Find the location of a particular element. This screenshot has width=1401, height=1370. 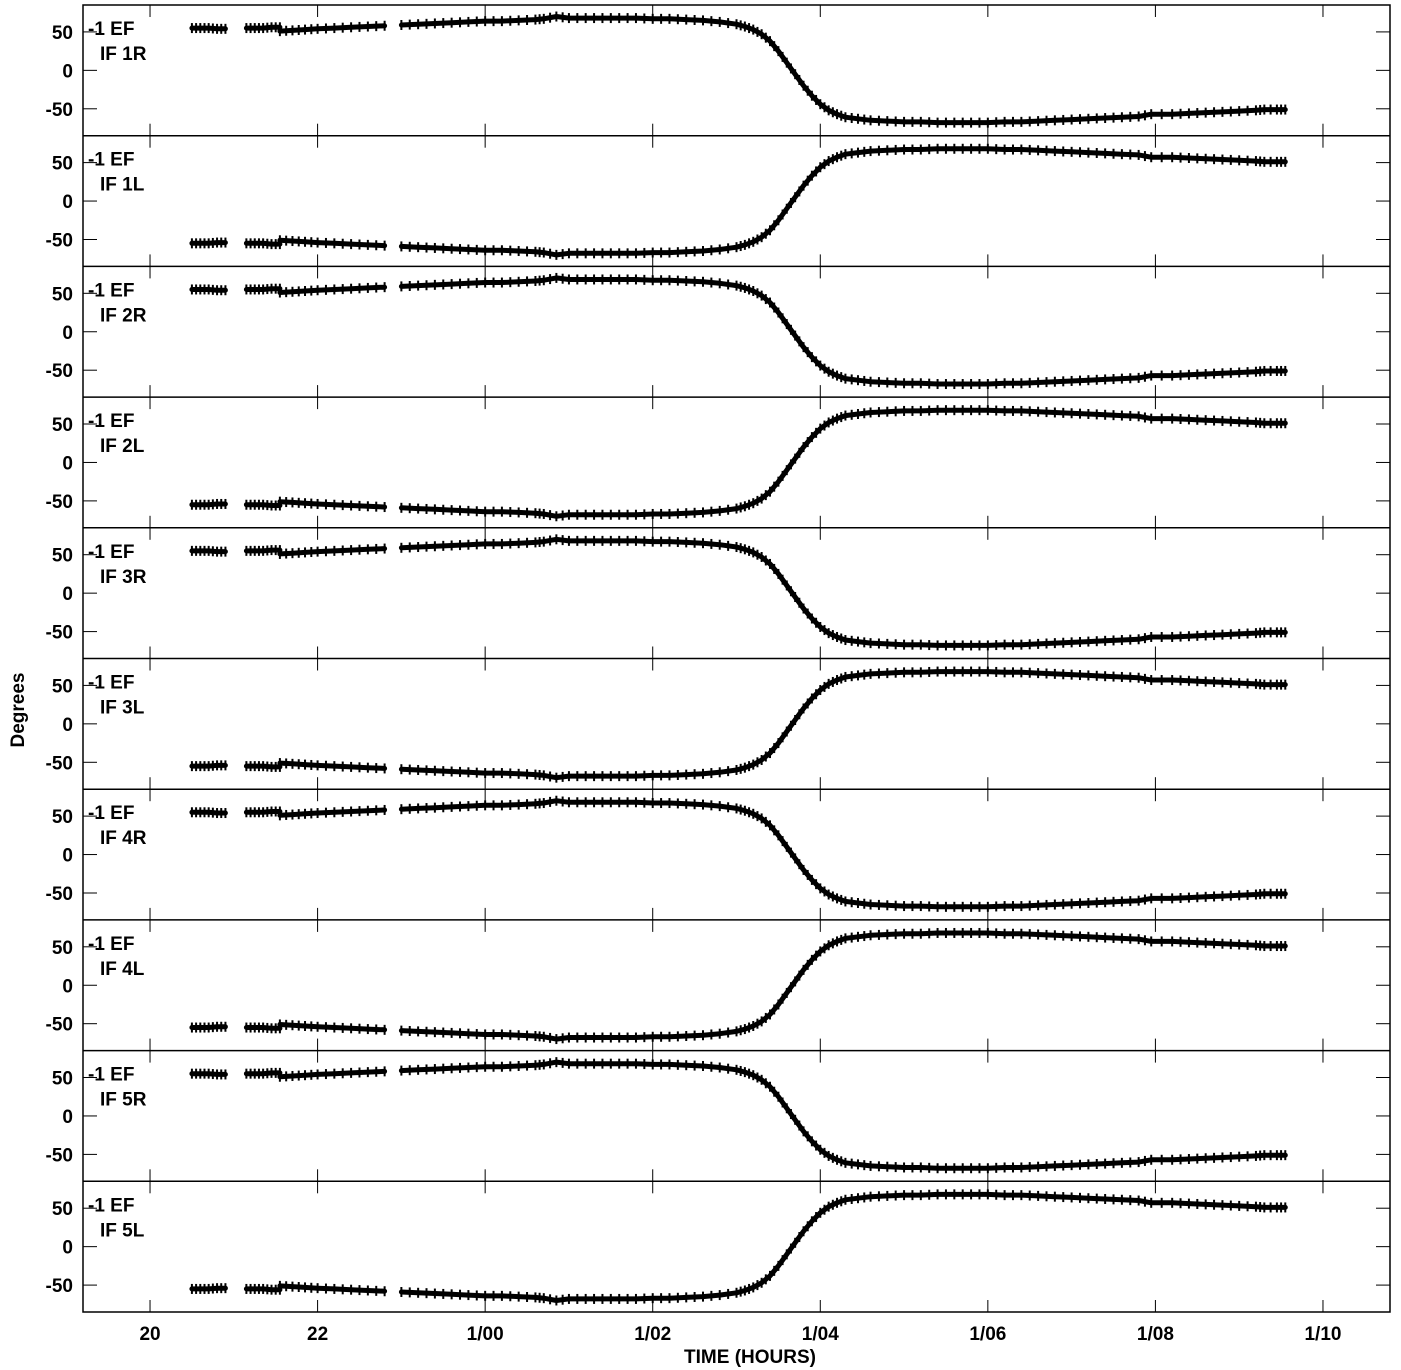

panel-9: 50 0 -50 -1 EF IF 5R is located at coordinates (718, 1115).